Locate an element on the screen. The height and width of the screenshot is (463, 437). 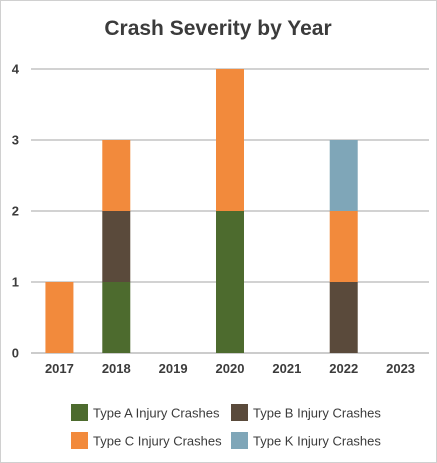
x-axis-ticks: 2017 2018 2019 2020 2021 2022 2023 is located at coordinates (230, 368).